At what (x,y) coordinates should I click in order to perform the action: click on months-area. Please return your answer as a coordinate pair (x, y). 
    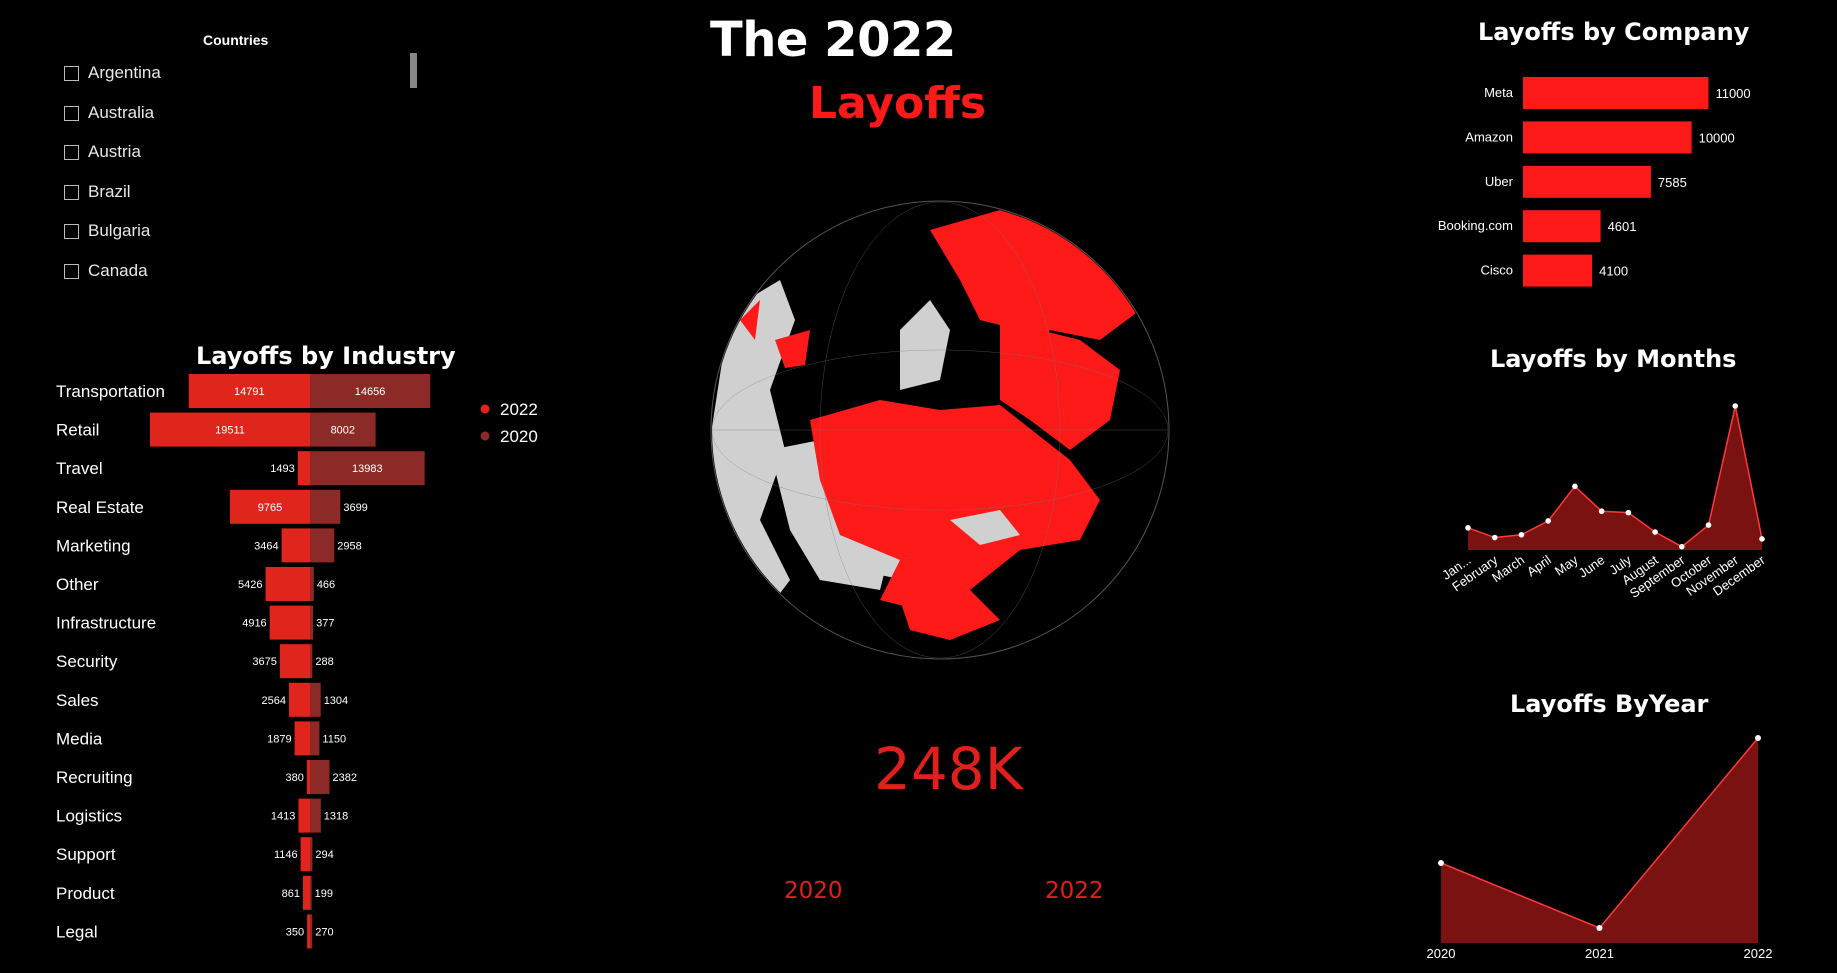
    Looking at the image, I should click on (1615, 478).